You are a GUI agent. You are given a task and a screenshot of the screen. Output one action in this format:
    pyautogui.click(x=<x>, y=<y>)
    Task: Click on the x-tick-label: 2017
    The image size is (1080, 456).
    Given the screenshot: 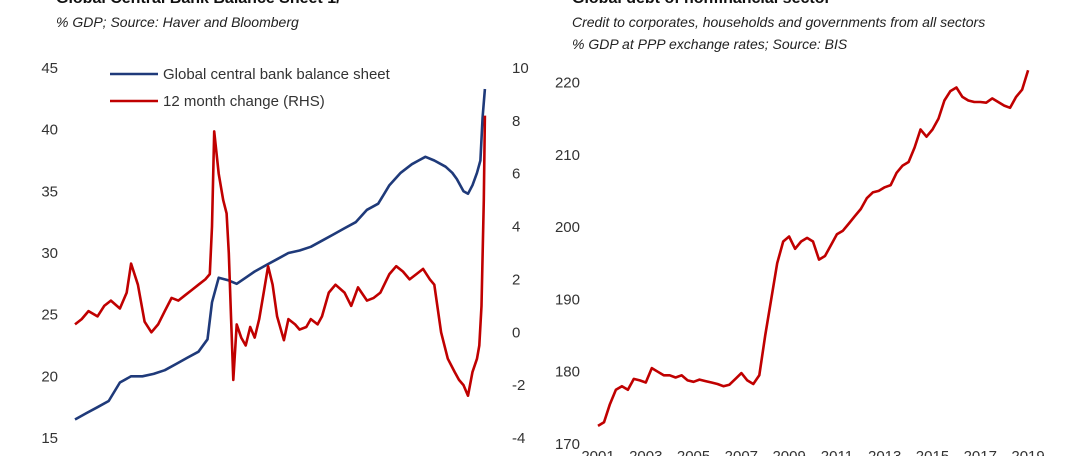 What is the action you would take?
    pyautogui.click(x=980, y=452)
    